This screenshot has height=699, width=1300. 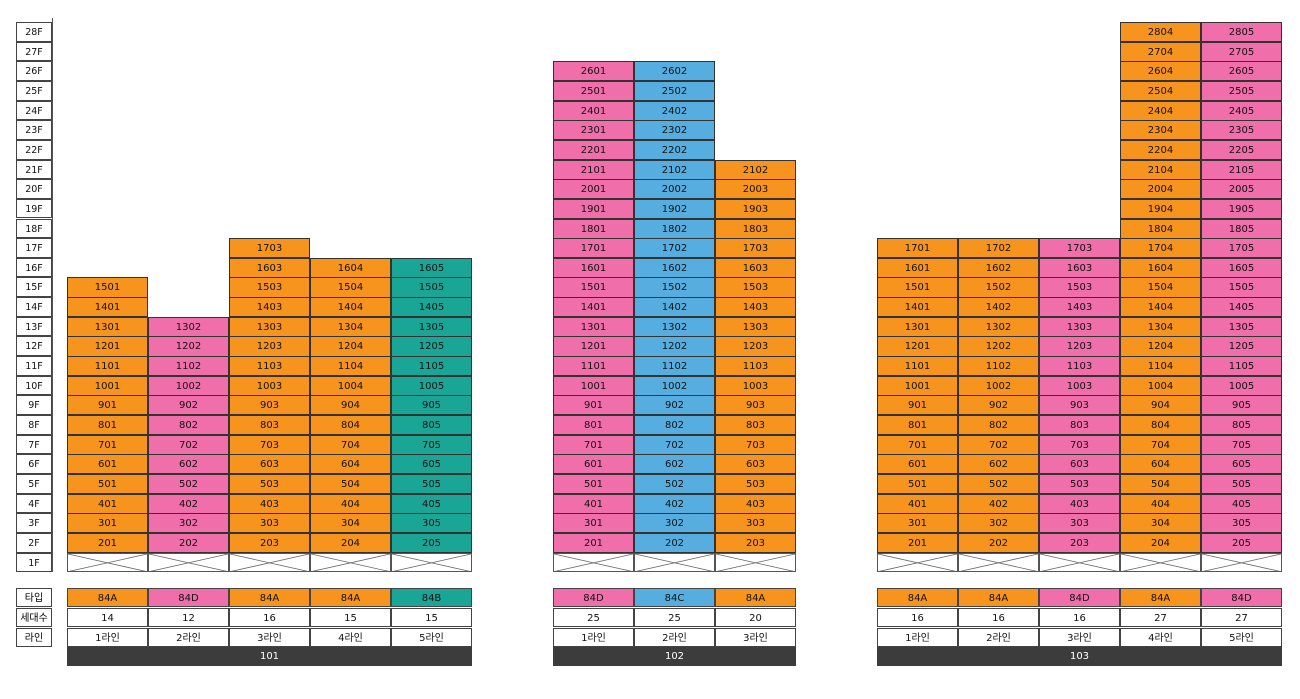 I want to click on unit-cell: 1205, so click(x=1241, y=346).